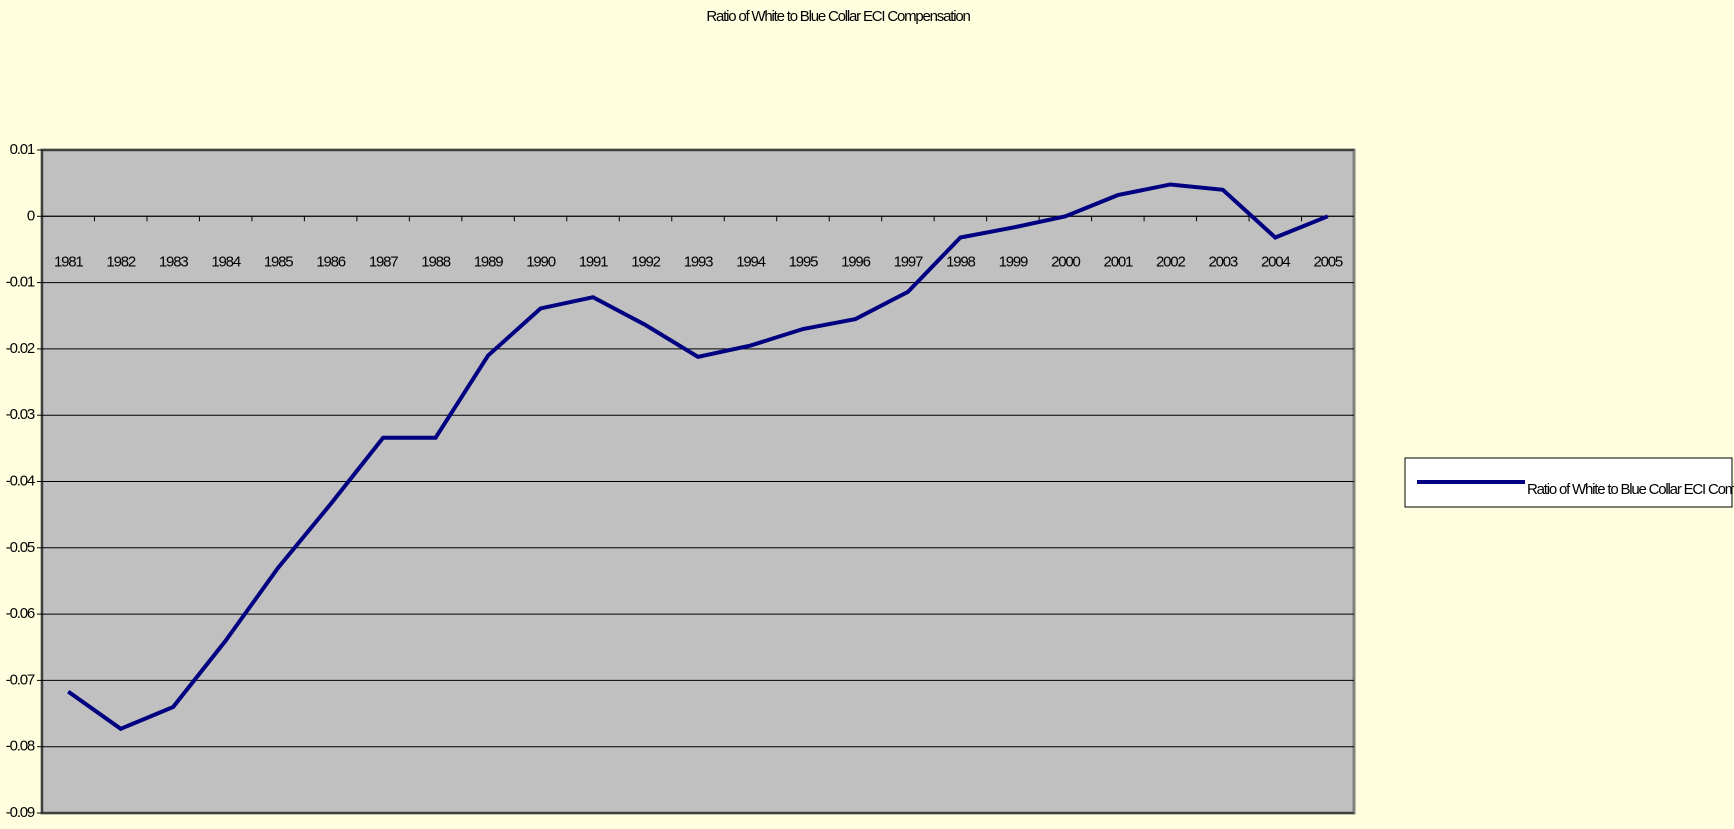  Describe the element at coordinates (803, 261) in the screenshot. I see `x-tick-label: 1995` at that location.